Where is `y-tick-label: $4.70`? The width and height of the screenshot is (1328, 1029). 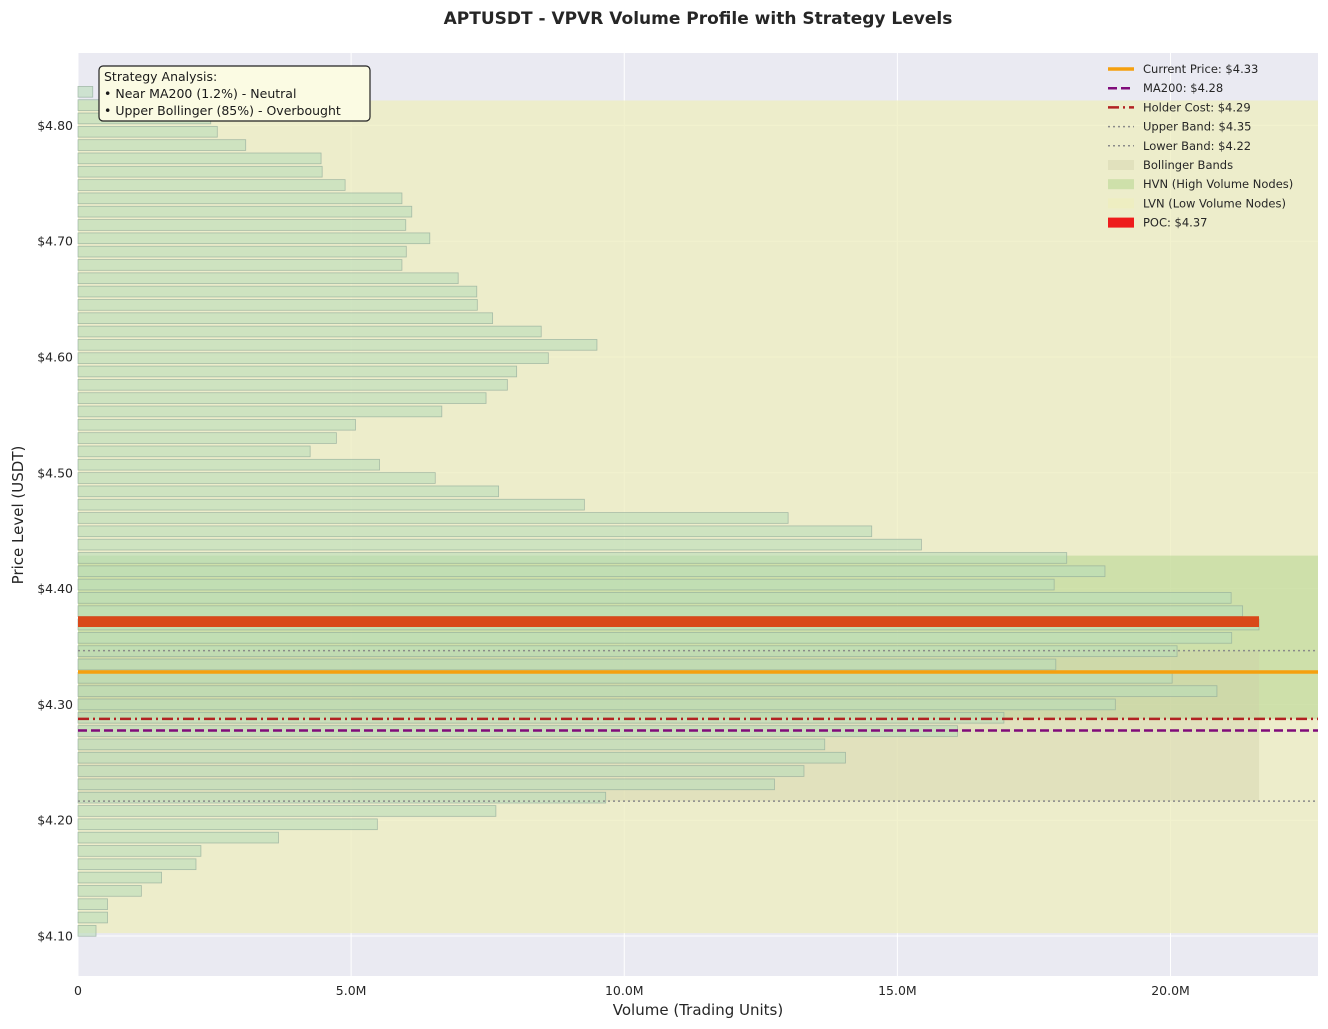
y-tick-label: $4.70 is located at coordinates (55, 241).